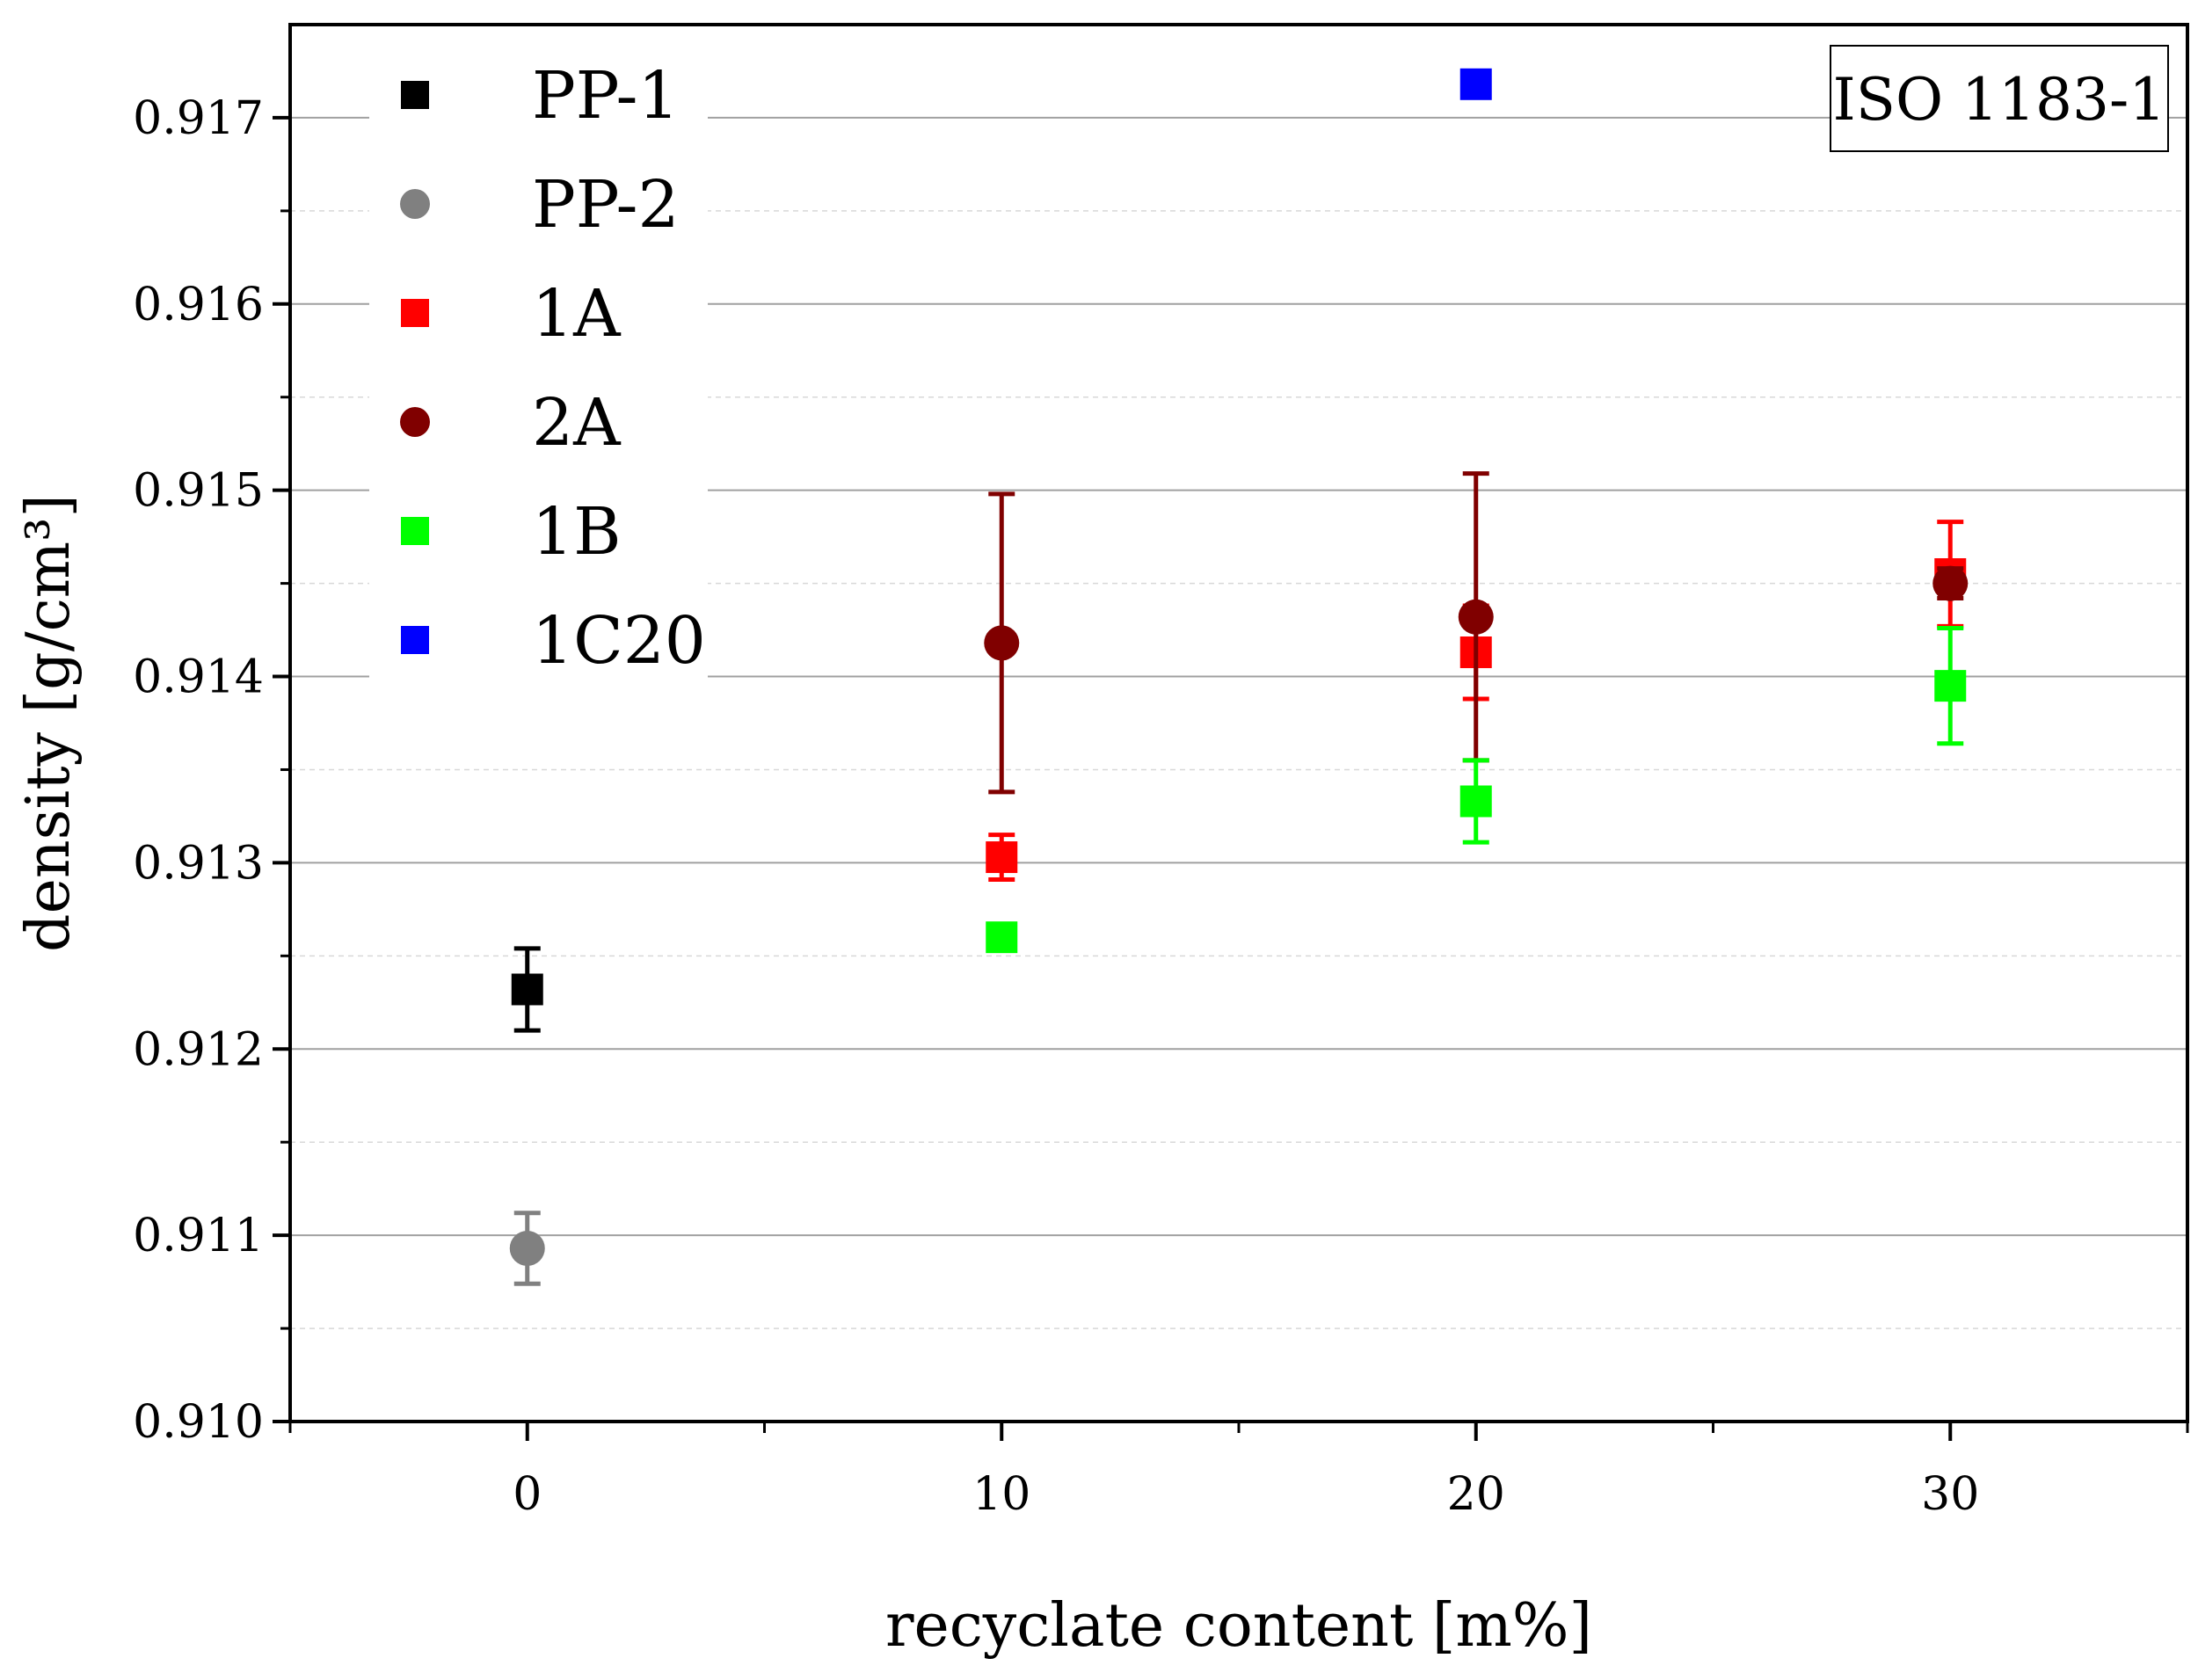  Describe the element at coordinates (415, 531) in the screenshot. I see `legend-marker-1b` at that location.